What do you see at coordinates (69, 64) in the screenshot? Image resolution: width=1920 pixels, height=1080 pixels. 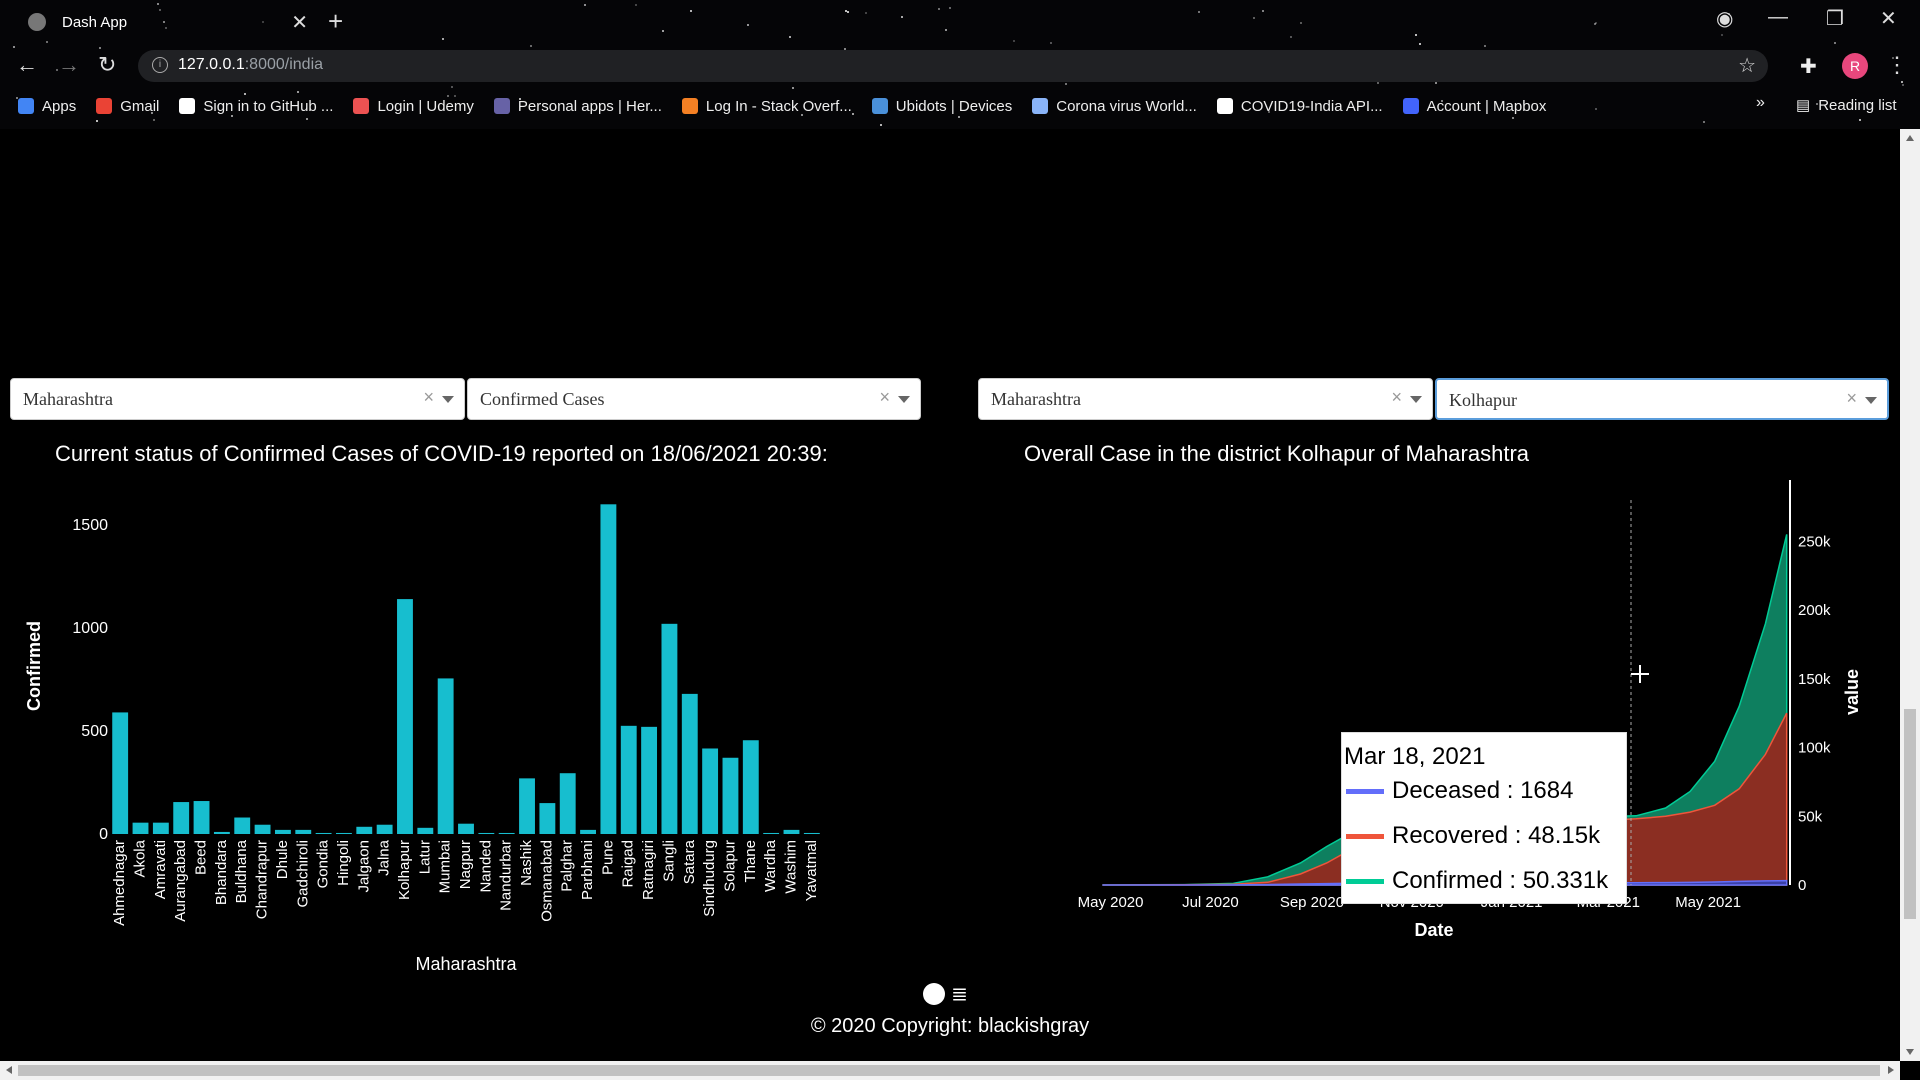 I see `forward-icon: →` at bounding box center [69, 64].